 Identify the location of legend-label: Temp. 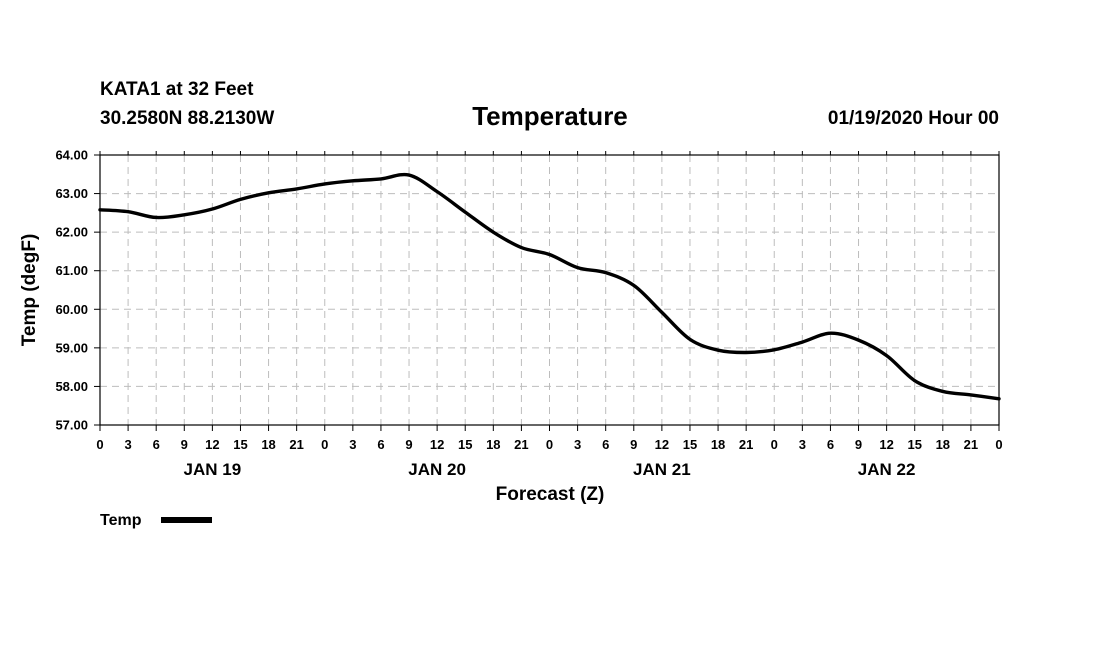
(121, 520).